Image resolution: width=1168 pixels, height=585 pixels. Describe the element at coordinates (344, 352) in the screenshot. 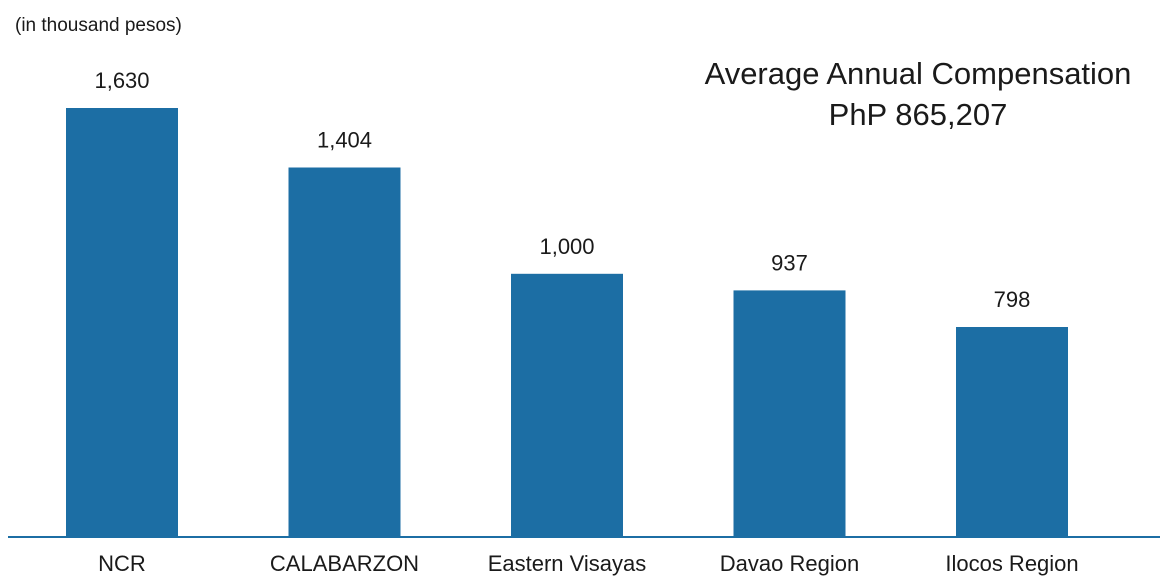

I see `bar-calabarzon` at that location.